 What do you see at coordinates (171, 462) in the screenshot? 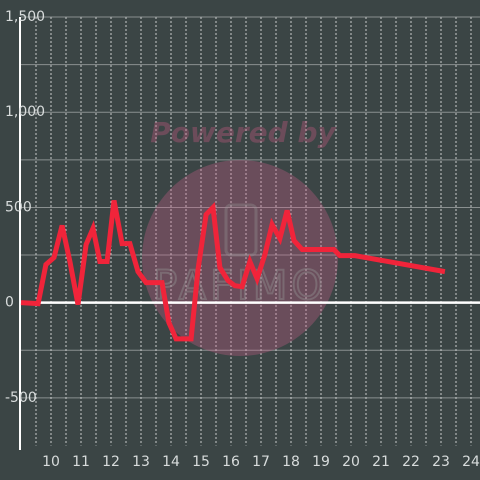
I see `x-tick-label: 14` at bounding box center [171, 462].